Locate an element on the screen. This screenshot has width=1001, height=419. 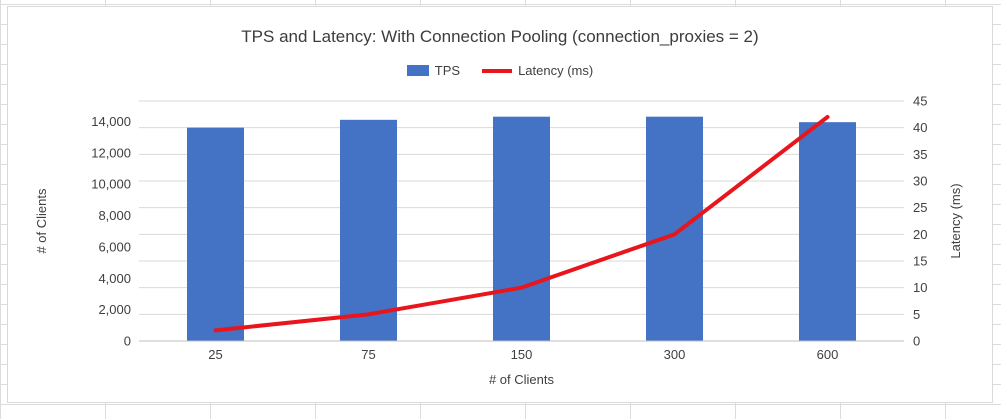
right-axis-tick-label: 40 is located at coordinates (920, 127).